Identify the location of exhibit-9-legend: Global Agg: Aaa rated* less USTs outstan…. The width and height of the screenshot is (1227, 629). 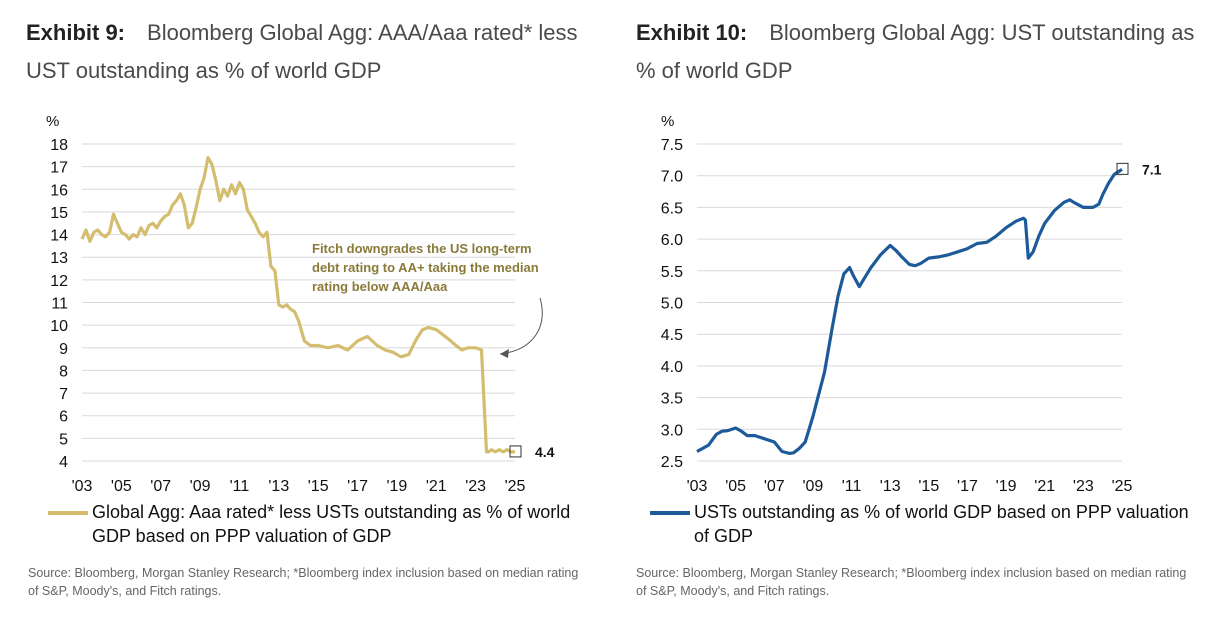
(313, 524).